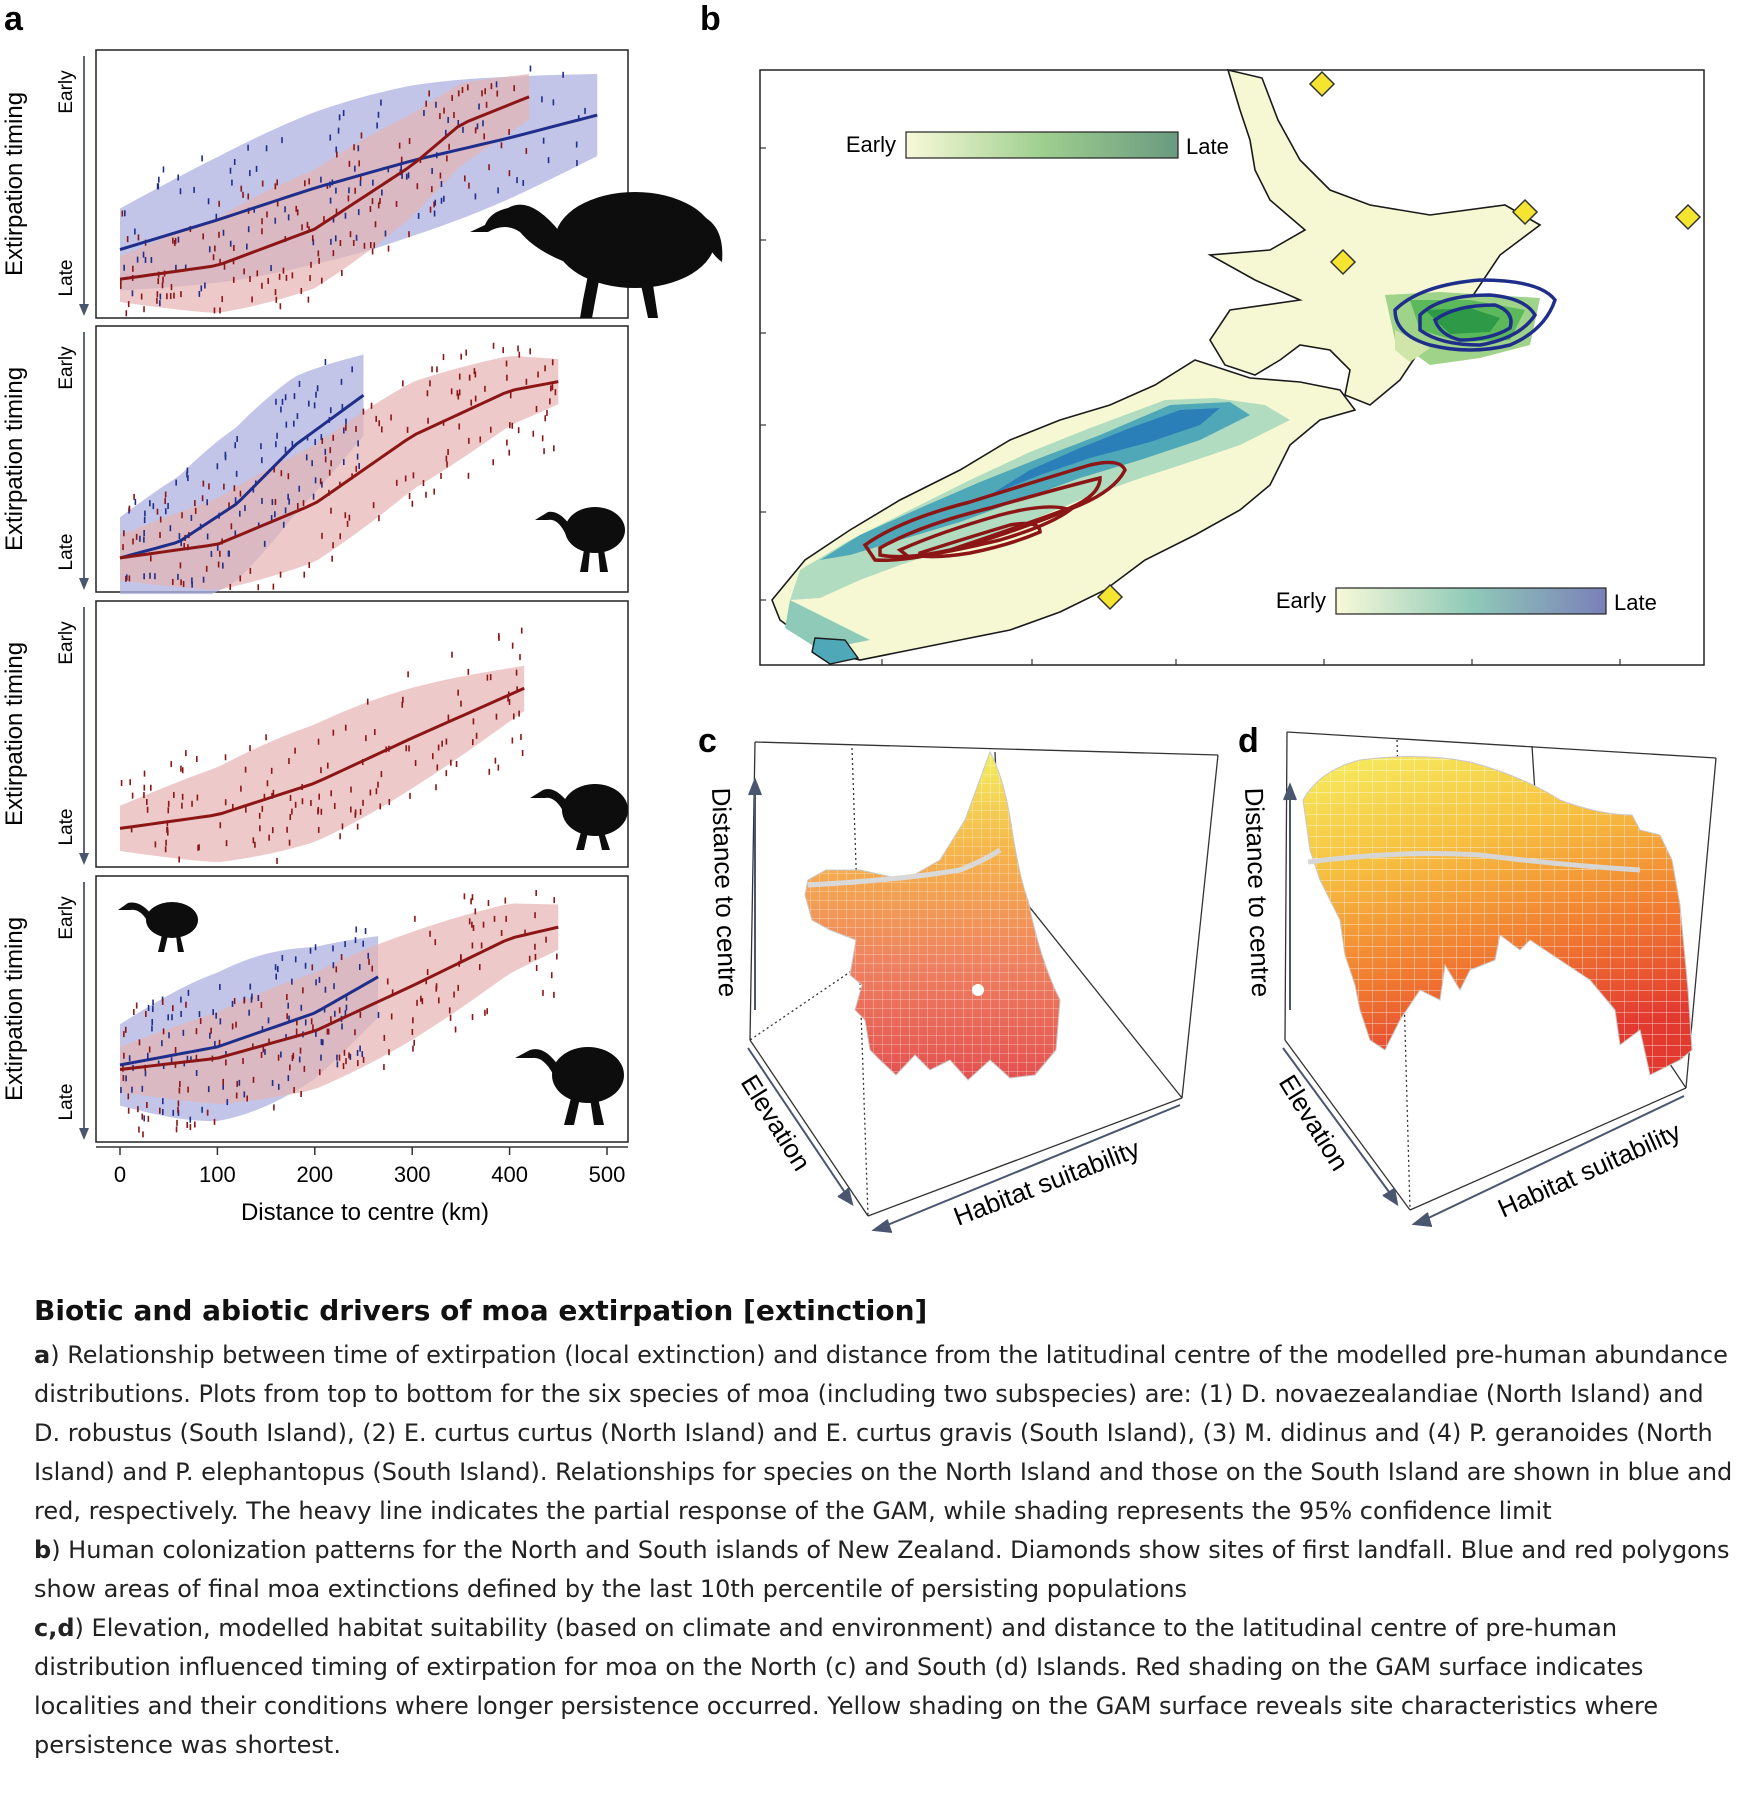  I want to click on y-axis-arrowhead, so click(84, 584).